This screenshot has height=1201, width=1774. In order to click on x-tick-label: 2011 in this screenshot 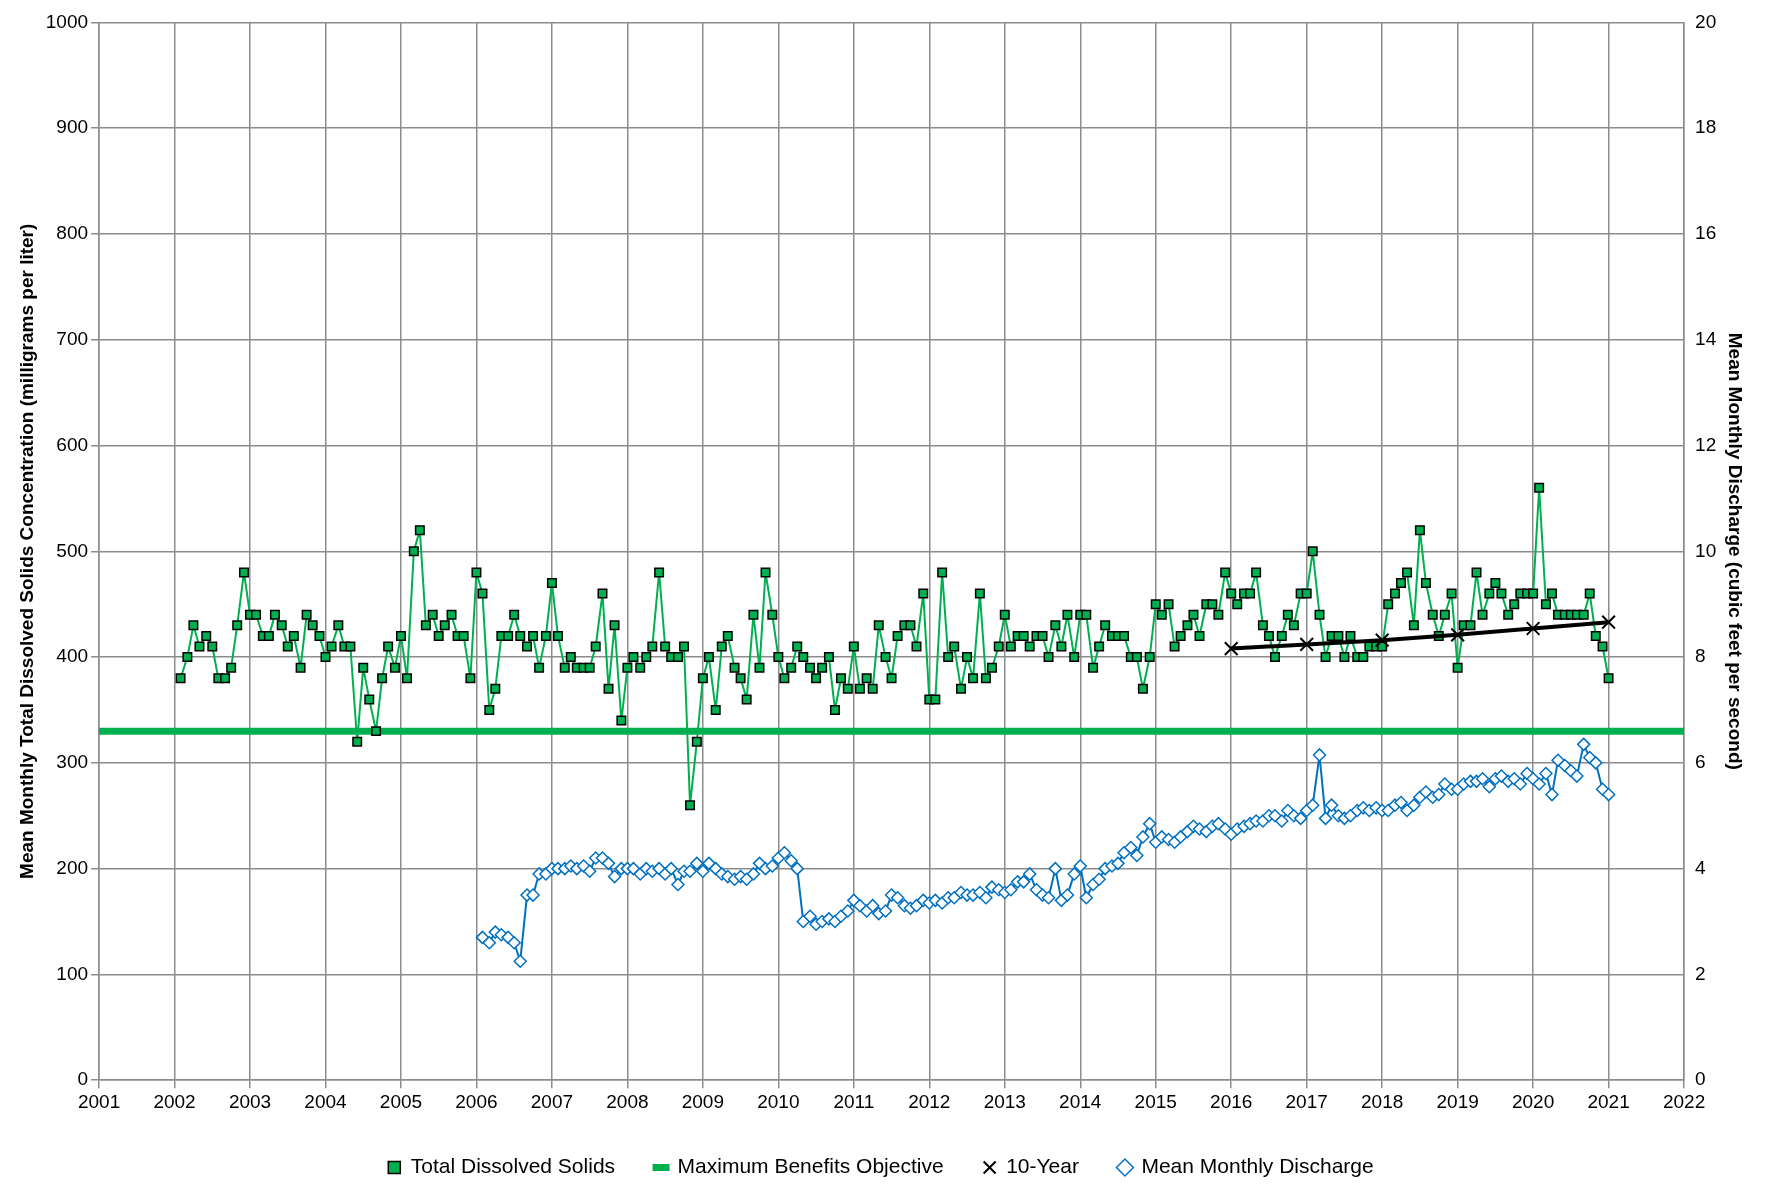, I will do `click(854, 1101)`.